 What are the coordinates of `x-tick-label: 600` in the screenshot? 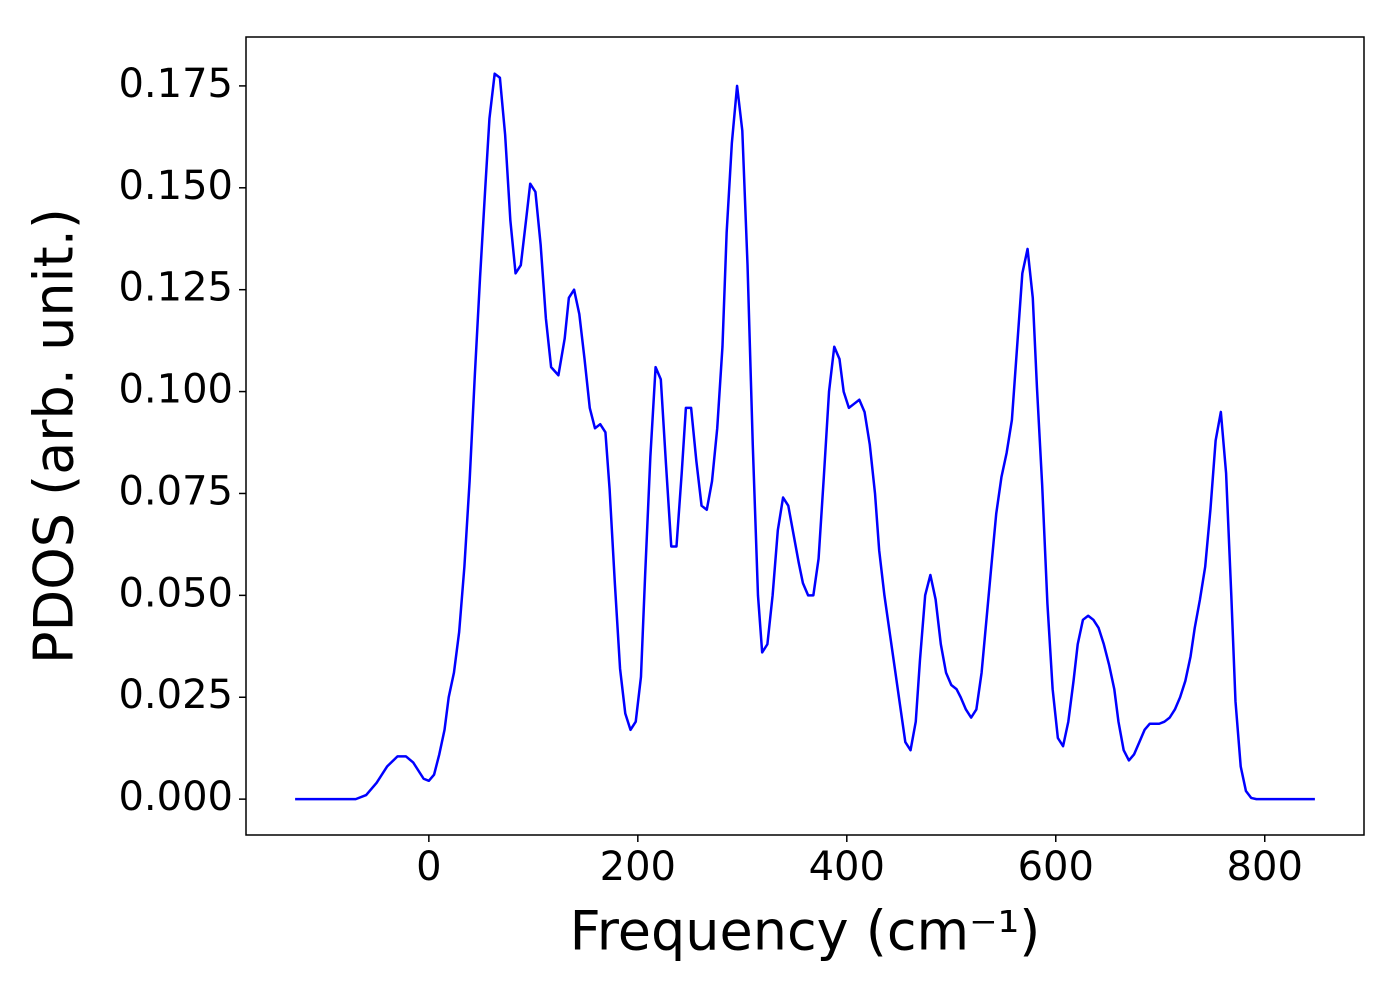 It's located at (1056, 867).